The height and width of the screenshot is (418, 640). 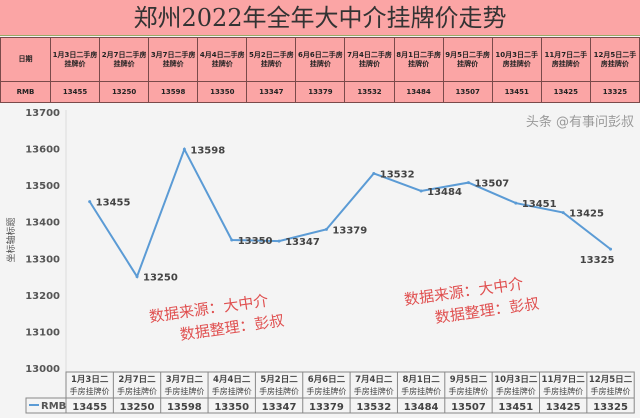 I want to click on category-label-line1: 11月7日二, so click(x=564, y=380).